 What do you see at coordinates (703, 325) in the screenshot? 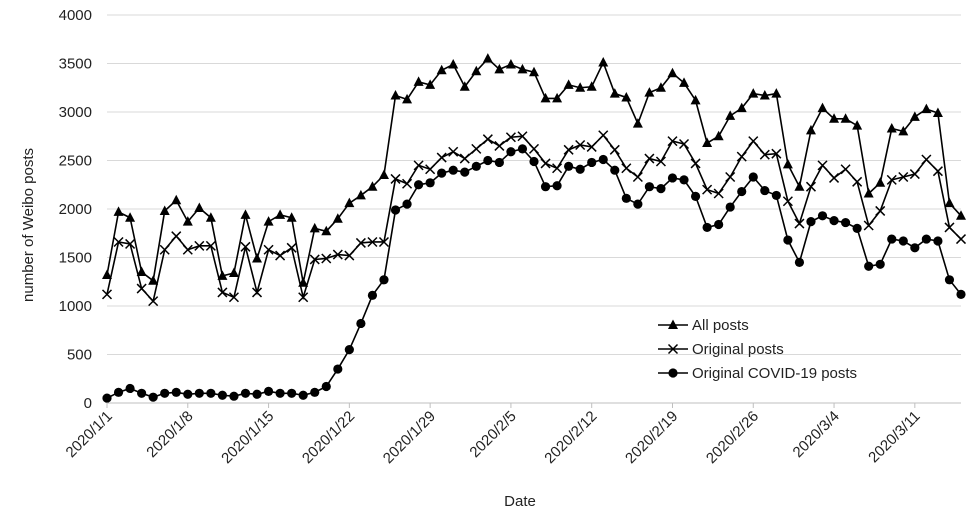
I see `legend-item: All posts` at bounding box center [703, 325].